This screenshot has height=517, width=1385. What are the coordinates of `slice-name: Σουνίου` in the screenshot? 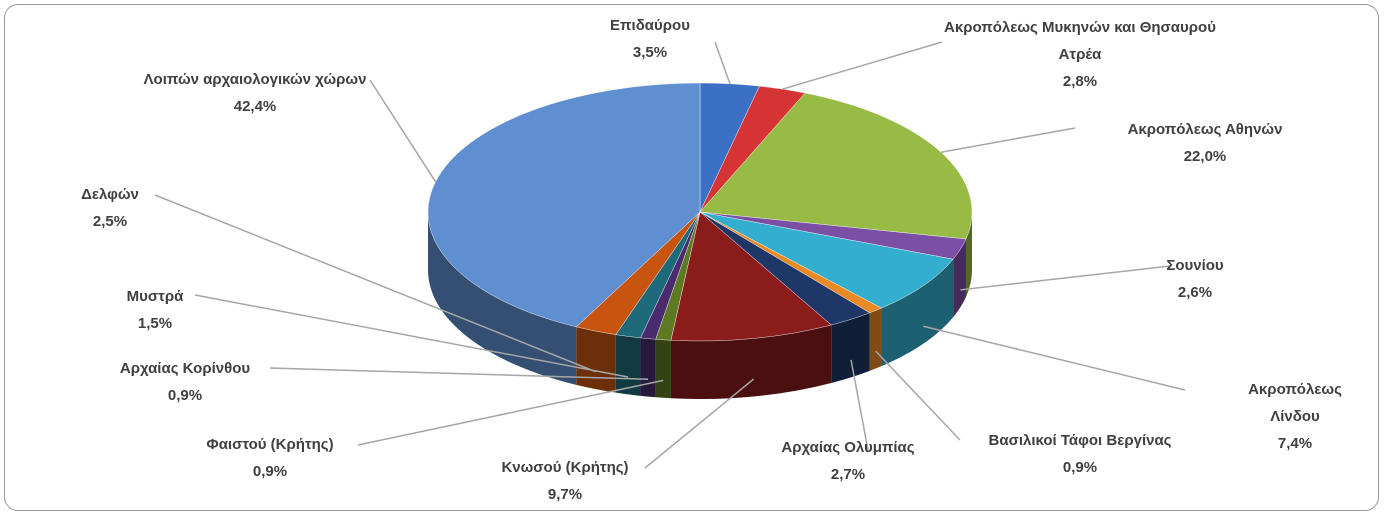 It's located at (1195, 265).